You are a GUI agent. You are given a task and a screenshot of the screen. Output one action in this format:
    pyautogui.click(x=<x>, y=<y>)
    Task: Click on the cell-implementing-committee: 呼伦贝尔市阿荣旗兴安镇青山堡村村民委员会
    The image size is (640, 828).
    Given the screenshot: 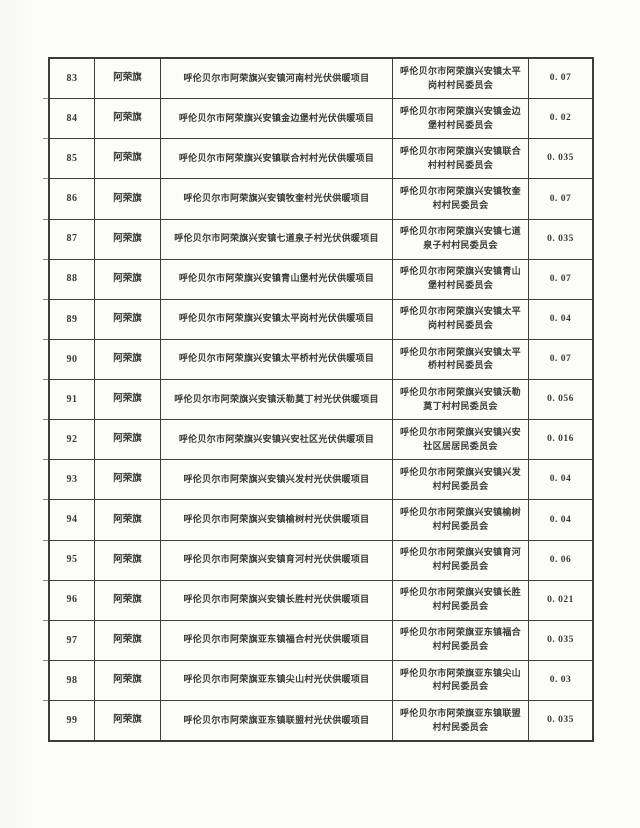 What is the action you would take?
    pyautogui.click(x=460, y=279)
    